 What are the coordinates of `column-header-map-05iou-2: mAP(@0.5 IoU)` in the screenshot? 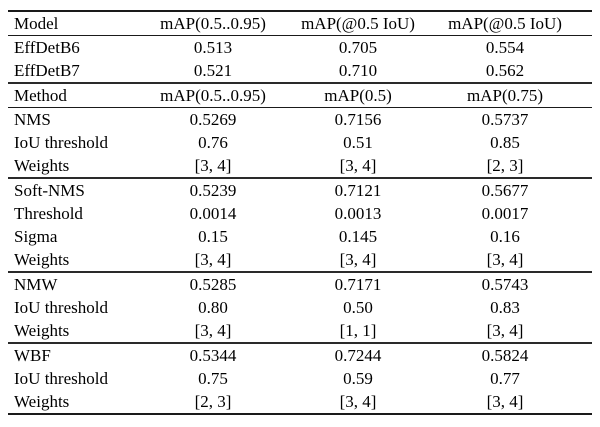 It's located at (505, 23).